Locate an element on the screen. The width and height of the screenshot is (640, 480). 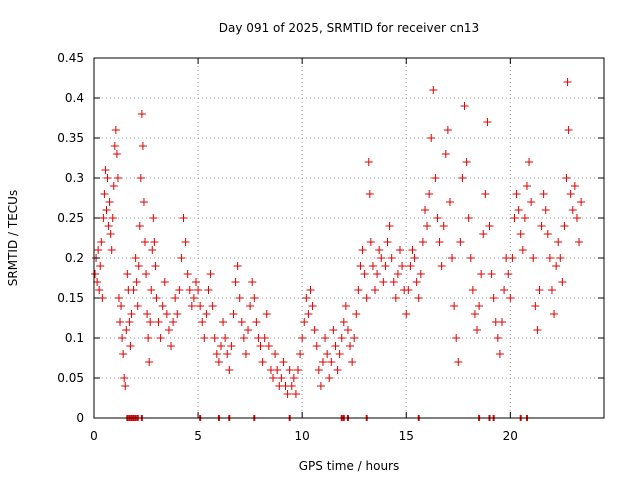
x-tick-label: 20 is located at coordinates (510, 436).